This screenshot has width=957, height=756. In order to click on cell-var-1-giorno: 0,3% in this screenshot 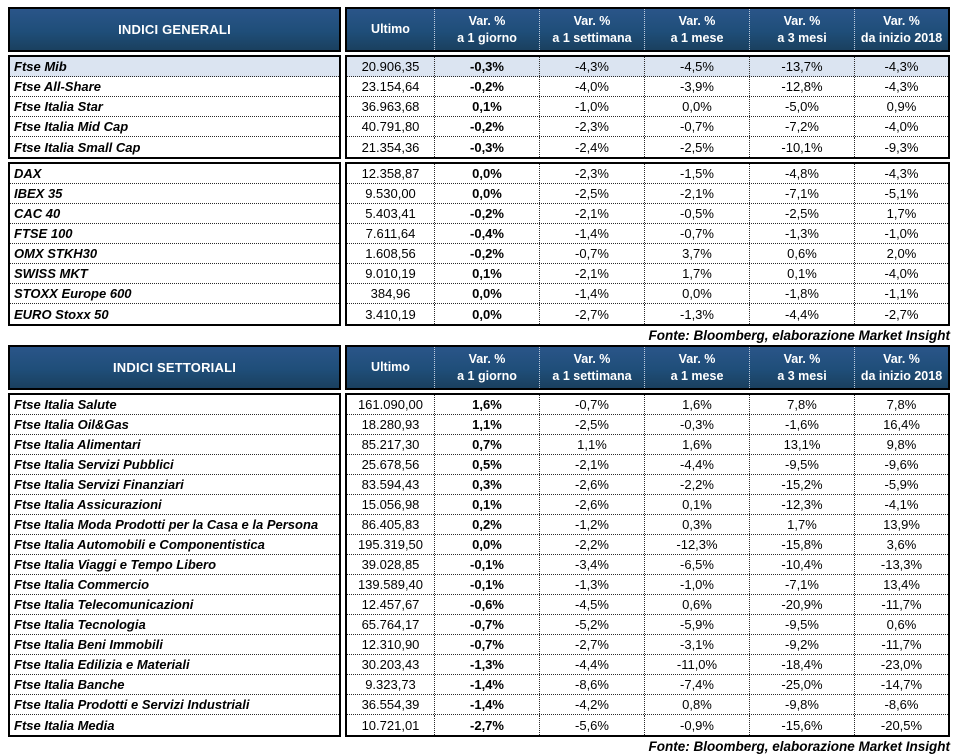, I will do `click(486, 484)`.